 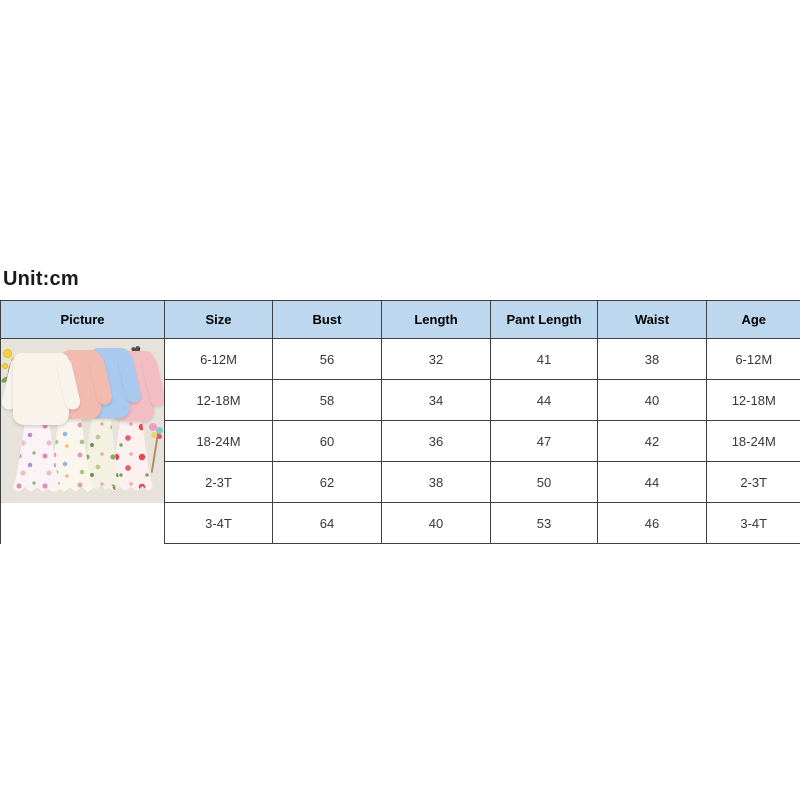 I want to click on cell-waist: 42, so click(x=652, y=441).